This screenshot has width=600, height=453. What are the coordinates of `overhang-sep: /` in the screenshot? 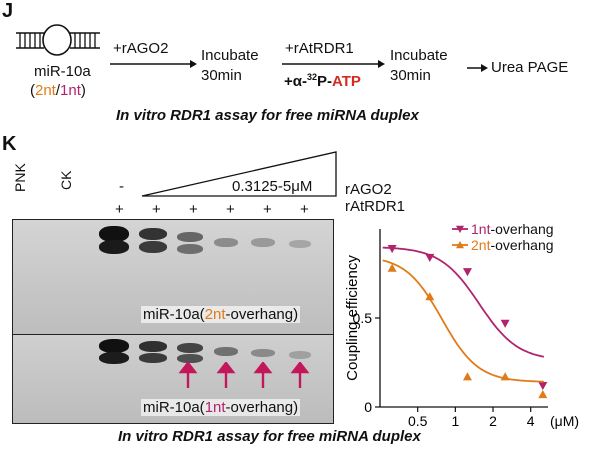 It's located at (58, 90).